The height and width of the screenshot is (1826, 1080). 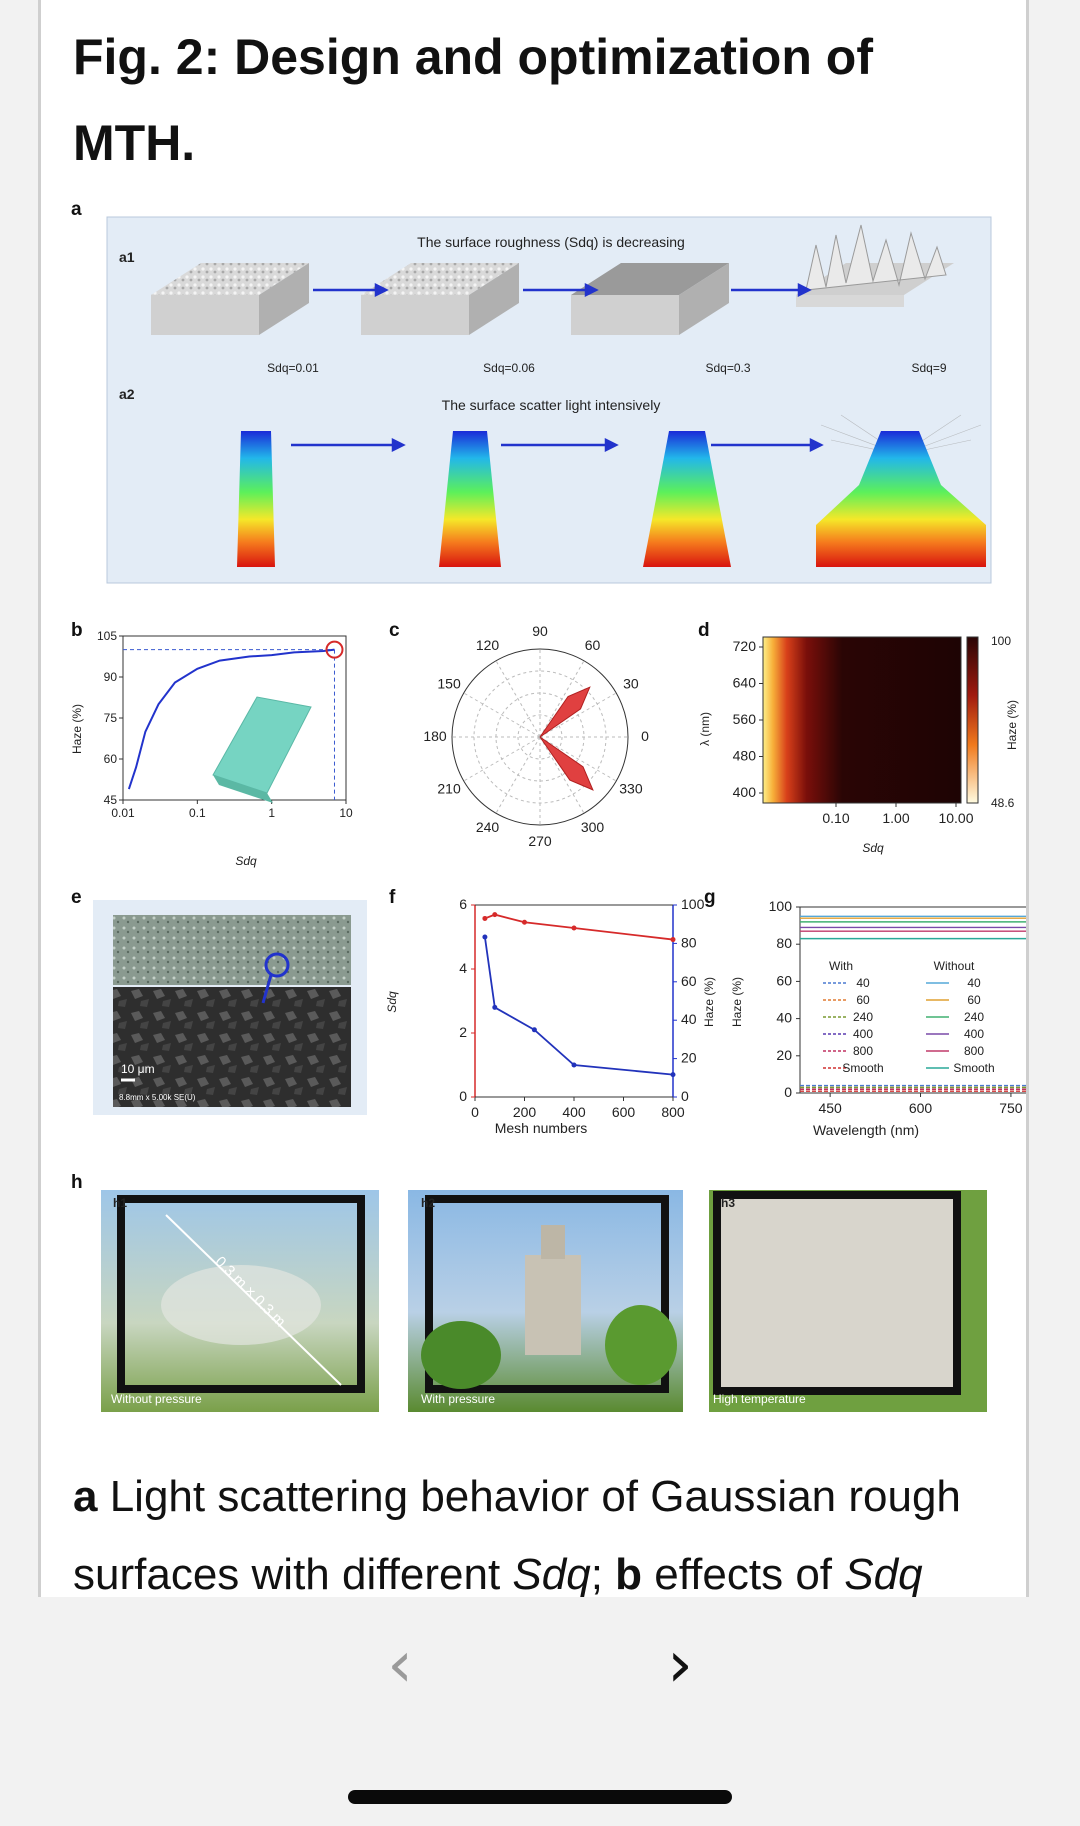 I want to click on d-ytick-label: 720, so click(x=745, y=646).